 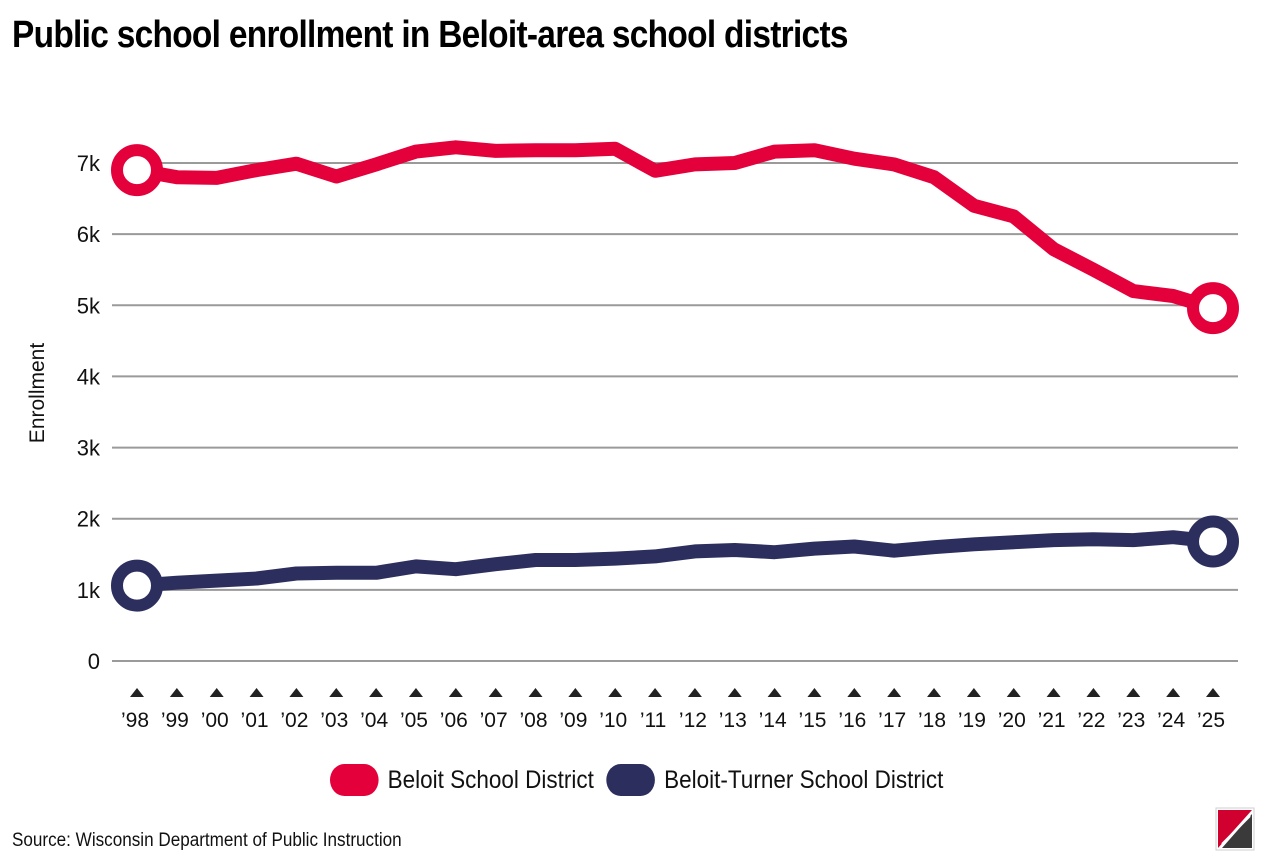 What do you see at coordinates (89, 590) in the screenshot?
I see `y-tick-label: 1k` at bounding box center [89, 590].